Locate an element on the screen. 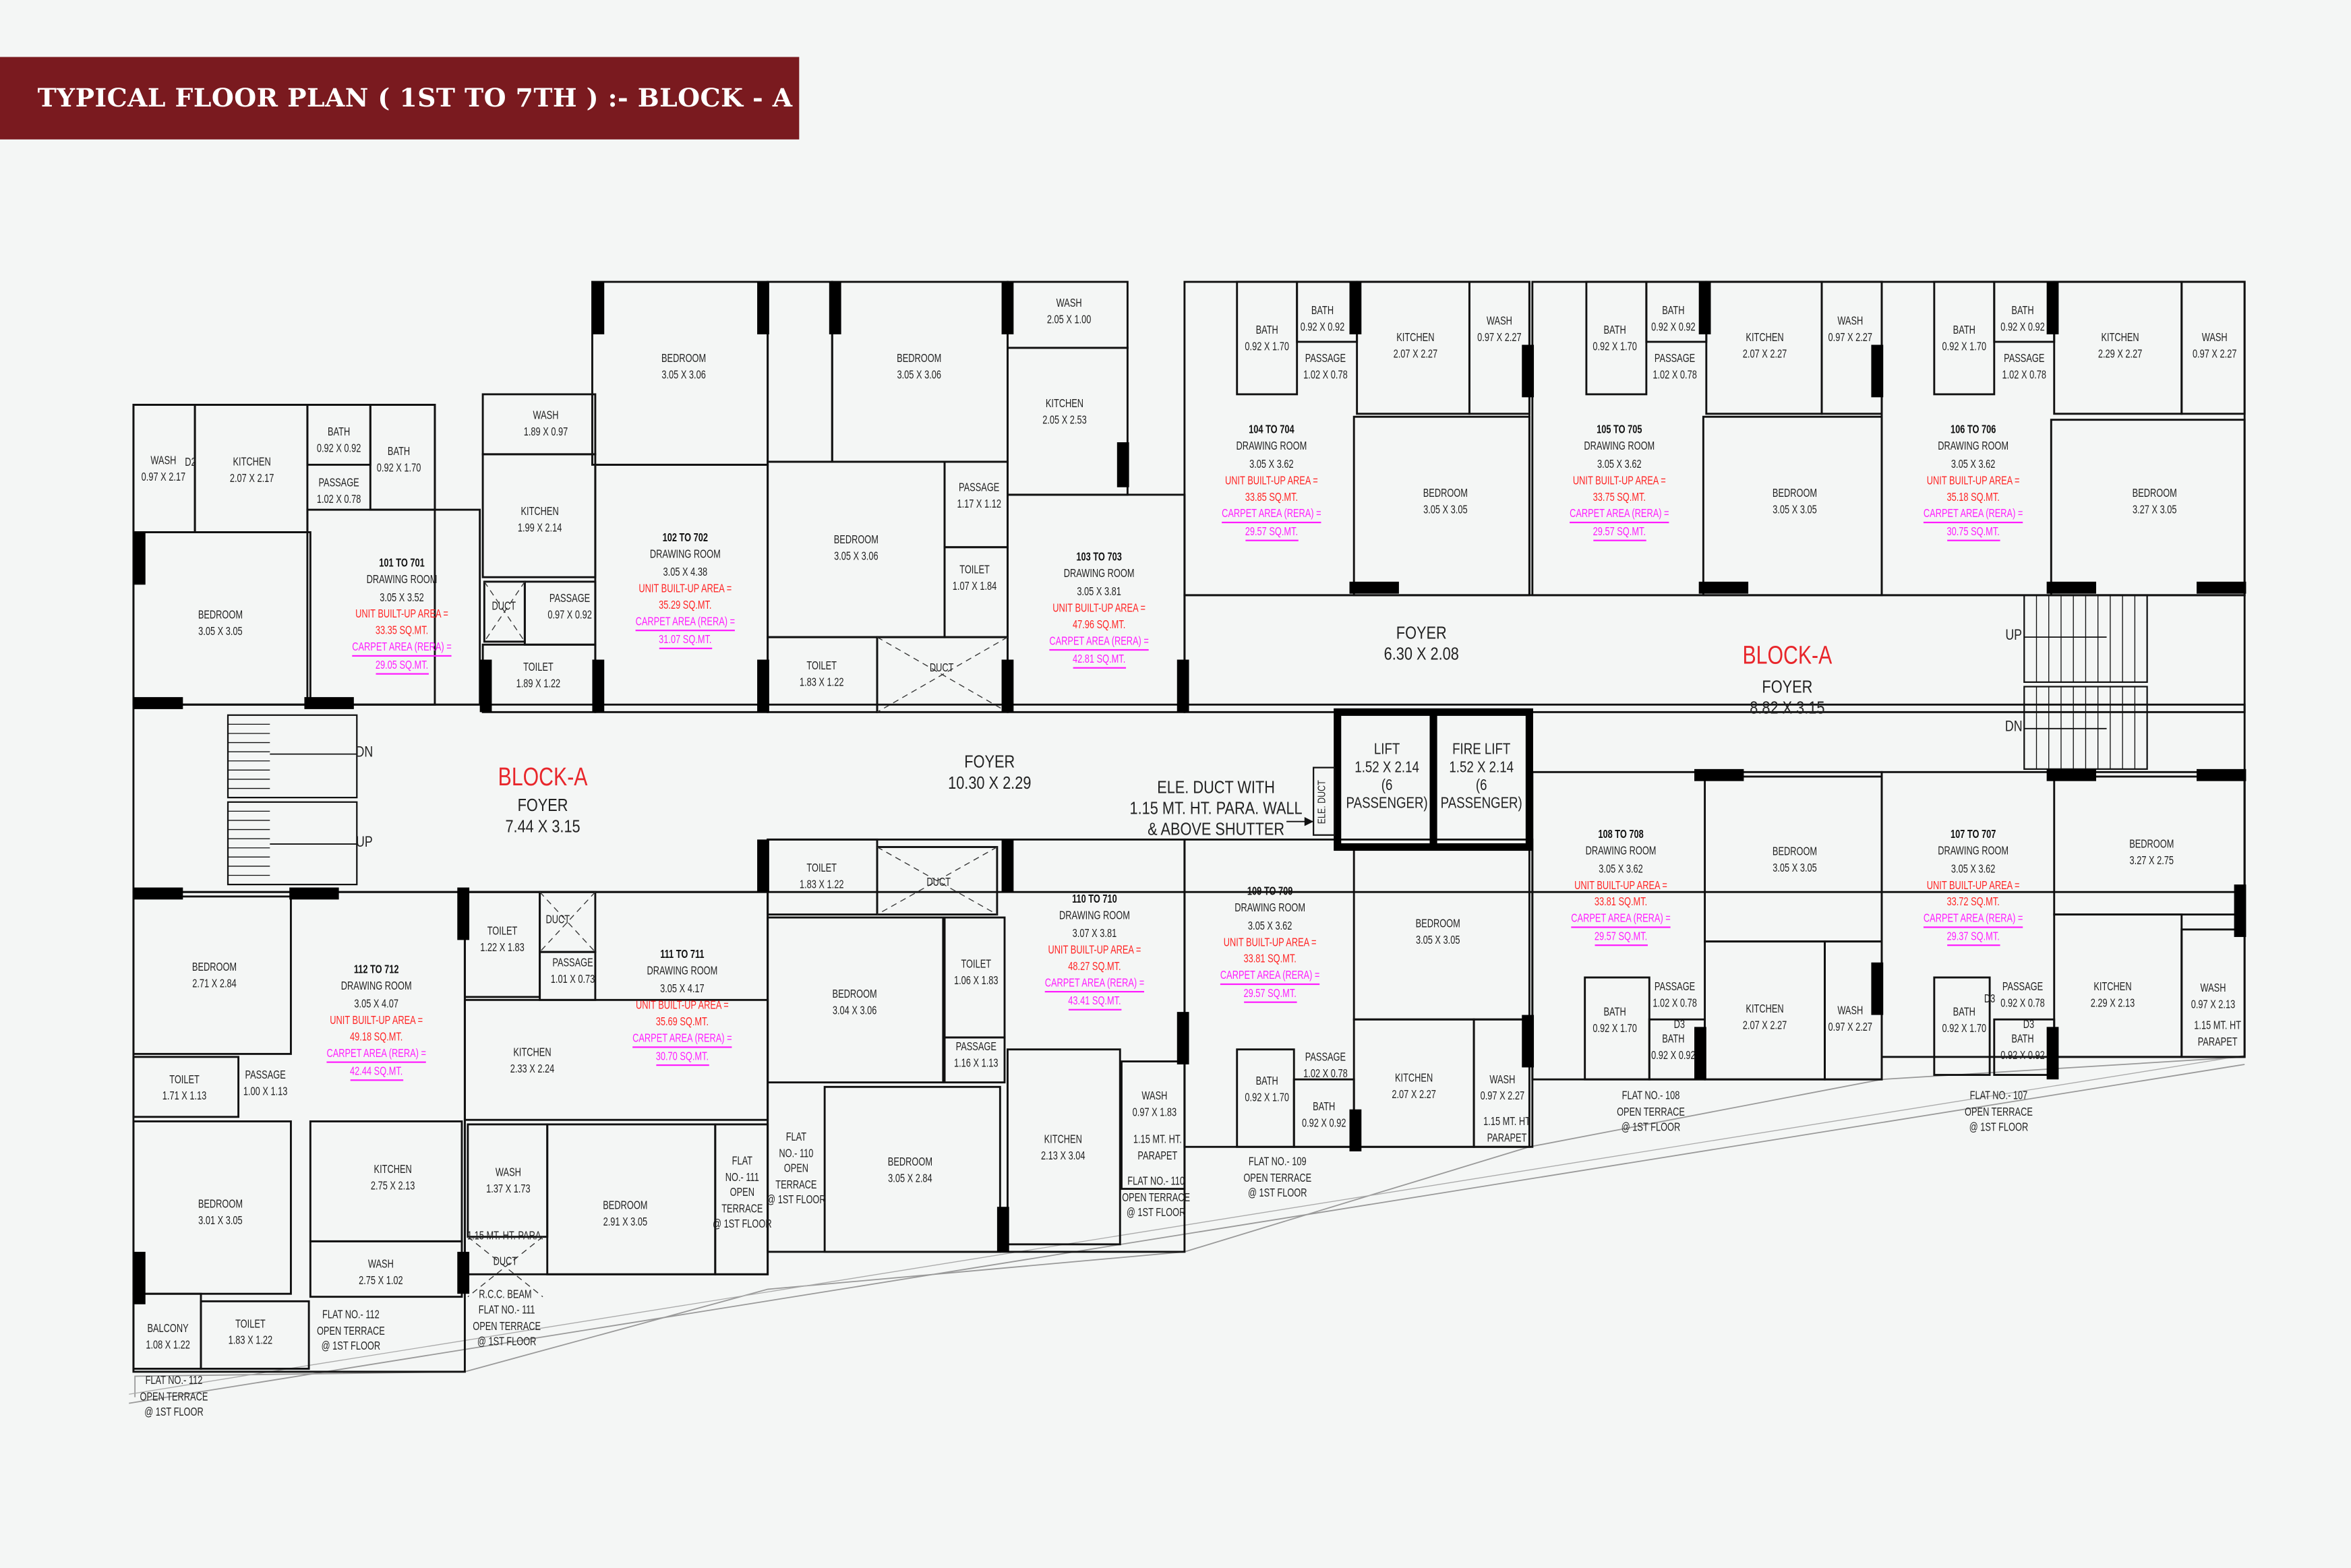 Image resolution: width=2351 pixels, height=1568 pixels. unit-number: 102 TO 702 is located at coordinates (685, 538).